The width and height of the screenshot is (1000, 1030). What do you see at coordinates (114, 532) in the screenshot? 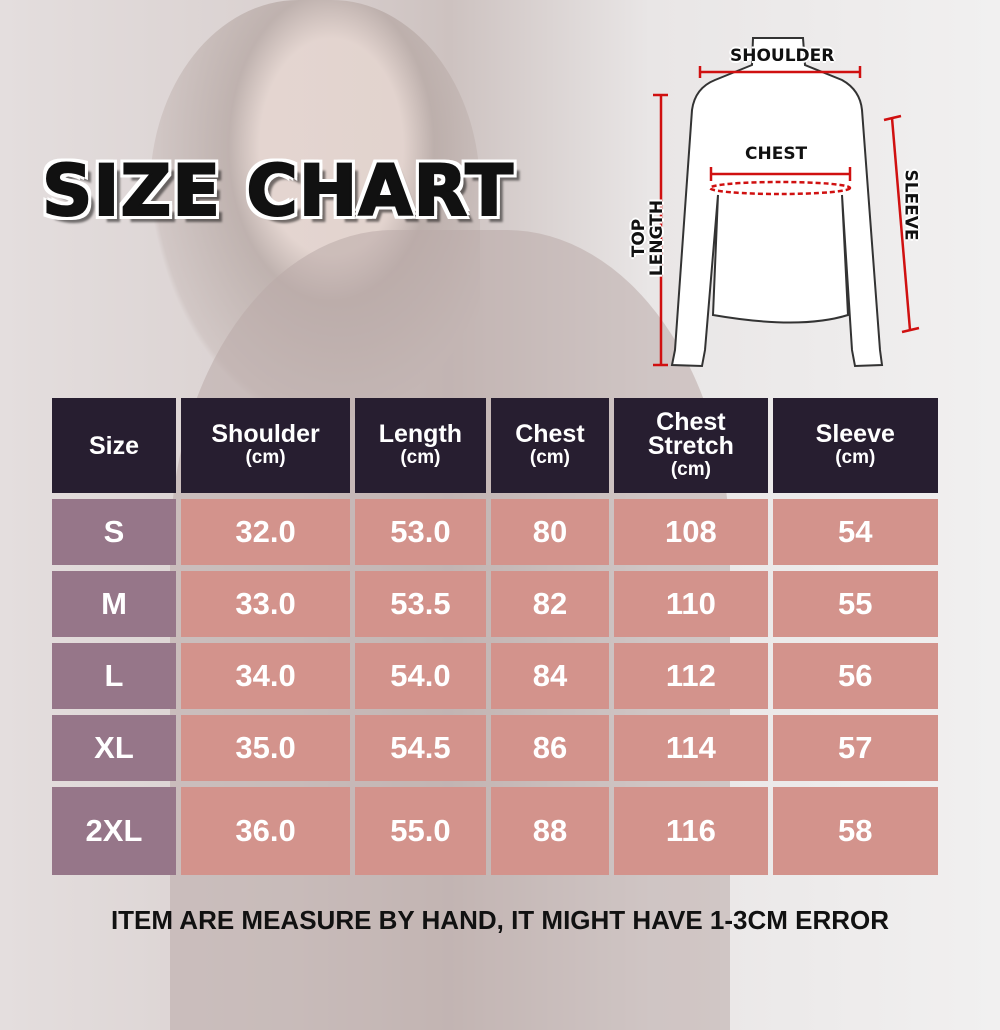
I see `size-cell: S` at bounding box center [114, 532].